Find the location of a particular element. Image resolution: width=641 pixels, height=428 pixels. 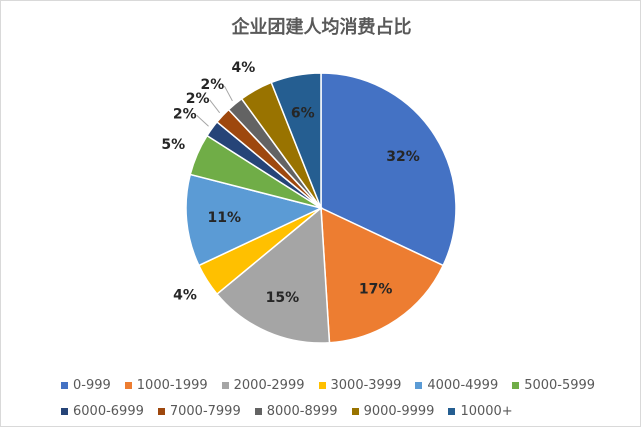

legend-label: 1000-1999 is located at coordinates (172, 385).